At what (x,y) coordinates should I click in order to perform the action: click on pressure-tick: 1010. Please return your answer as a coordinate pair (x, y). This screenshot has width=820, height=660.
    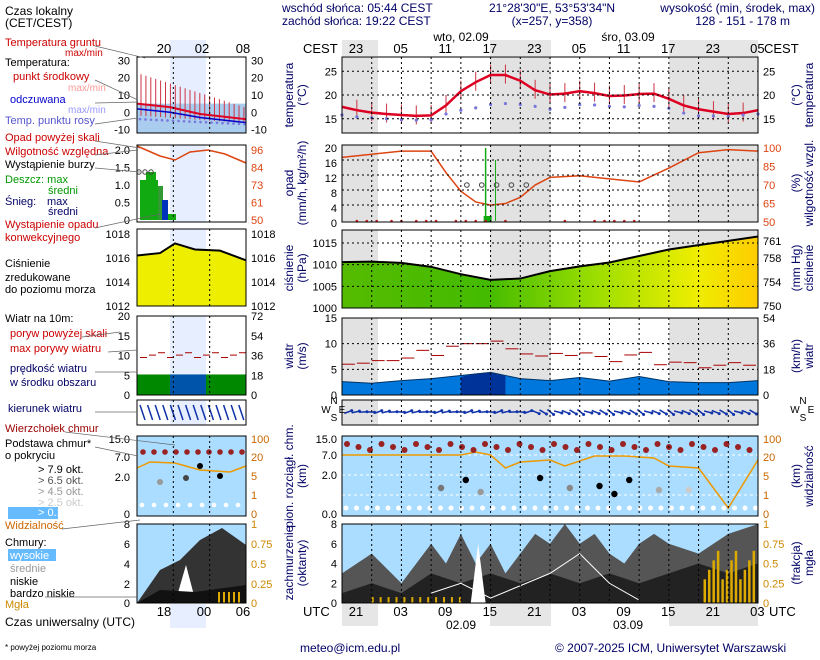
    Looking at the image, I should click on (325, 266).